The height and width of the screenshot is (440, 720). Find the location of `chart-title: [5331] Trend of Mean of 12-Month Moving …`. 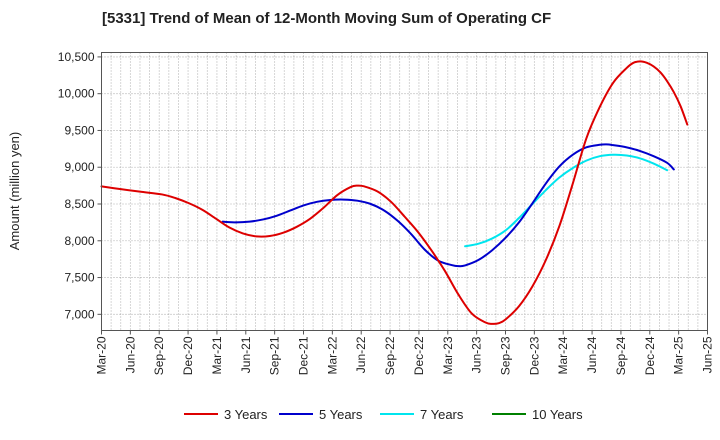

chart-title: [5331] Trend of Mean of 12-Month Moving … is located at coordinates (327, 18).